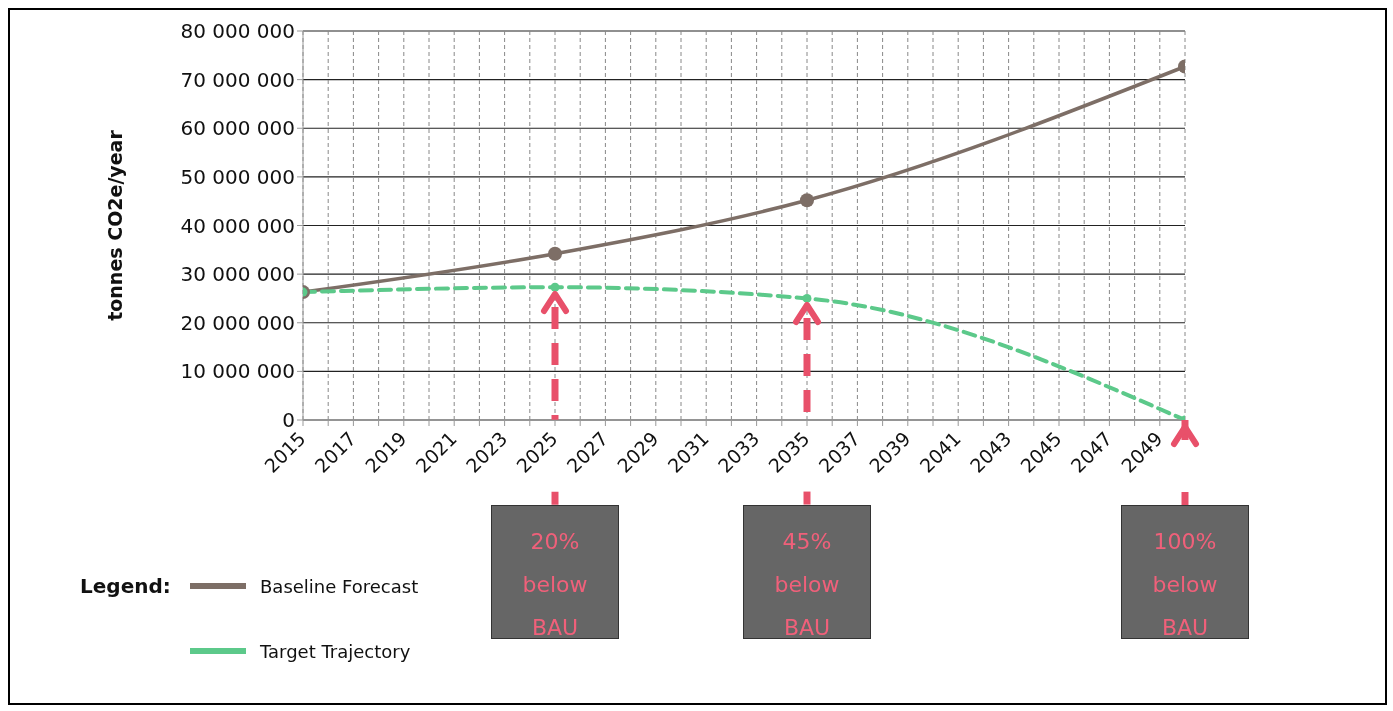  Describe the element at coordinates (807, 572) in the screenshot. I see `text: 45% below BAU` at that location.